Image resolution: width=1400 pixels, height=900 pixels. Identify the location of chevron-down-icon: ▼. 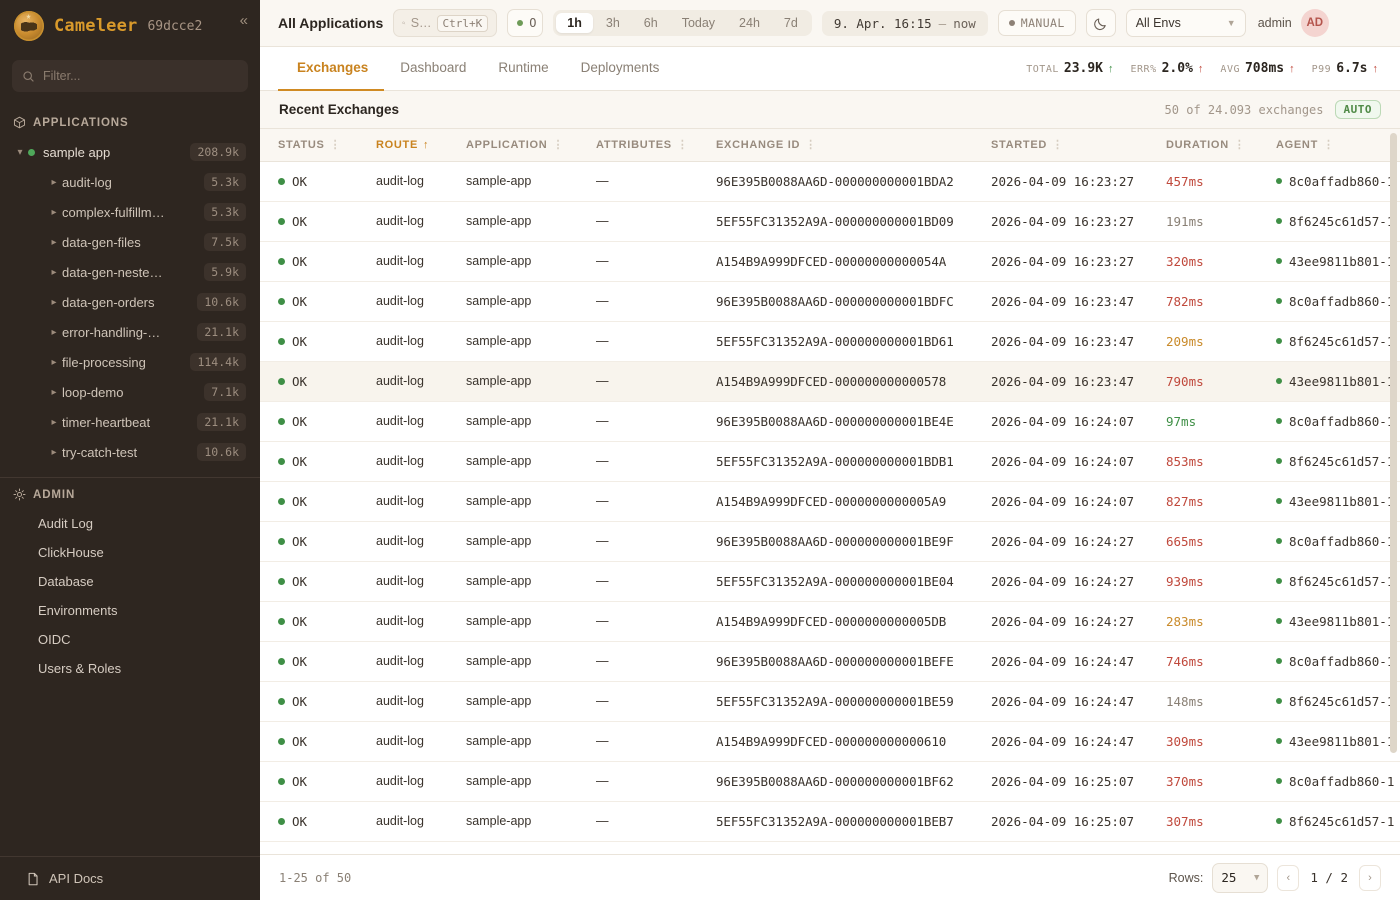
(1256, 877).